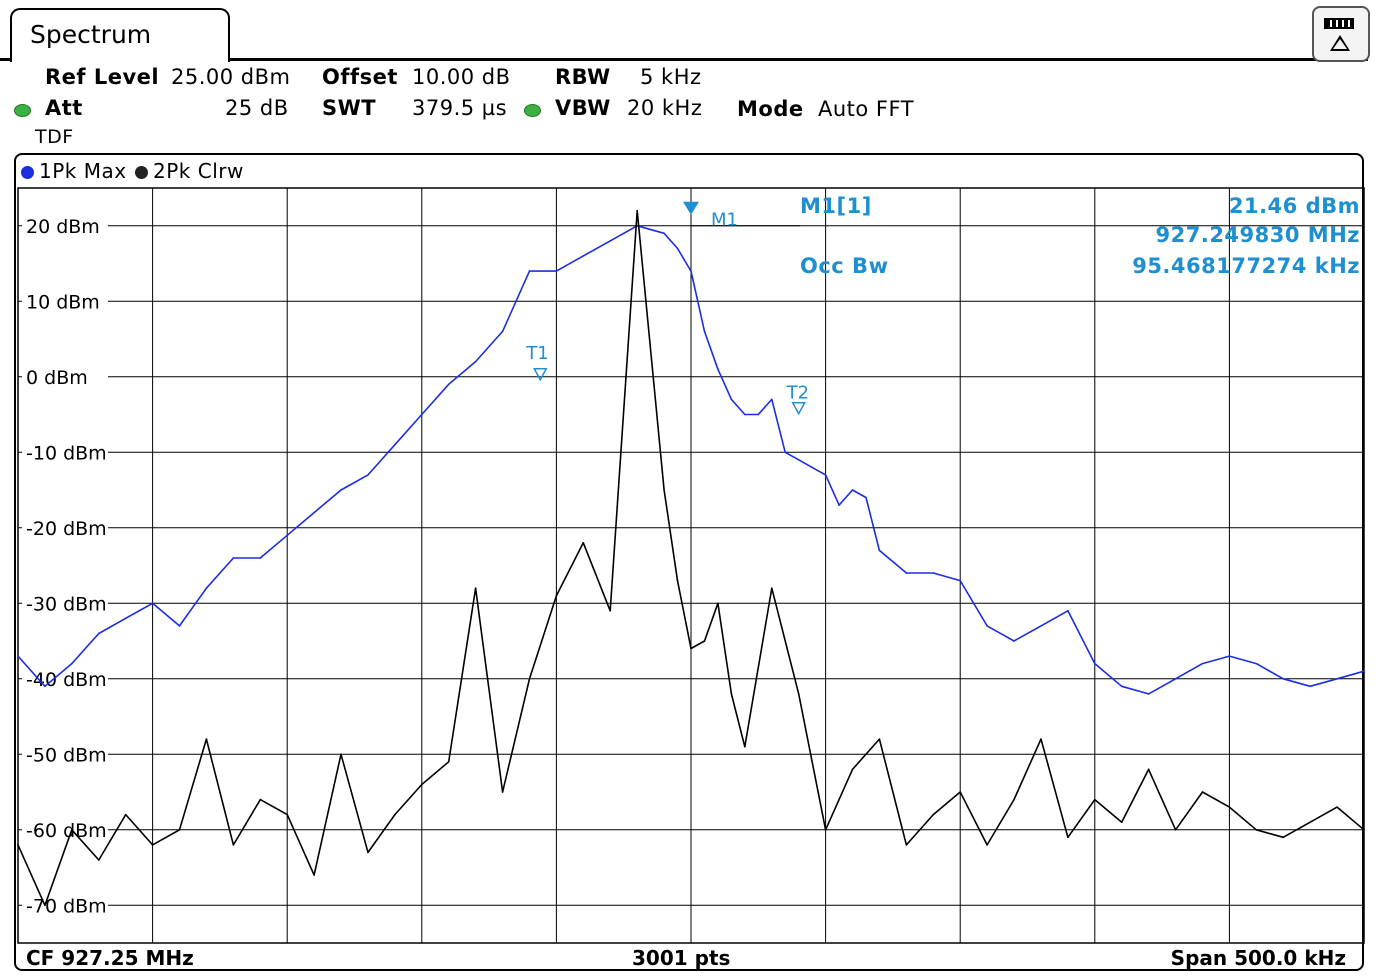  I want to click on marker-frequency: 927.249830 MHz, so click(1257, 235).